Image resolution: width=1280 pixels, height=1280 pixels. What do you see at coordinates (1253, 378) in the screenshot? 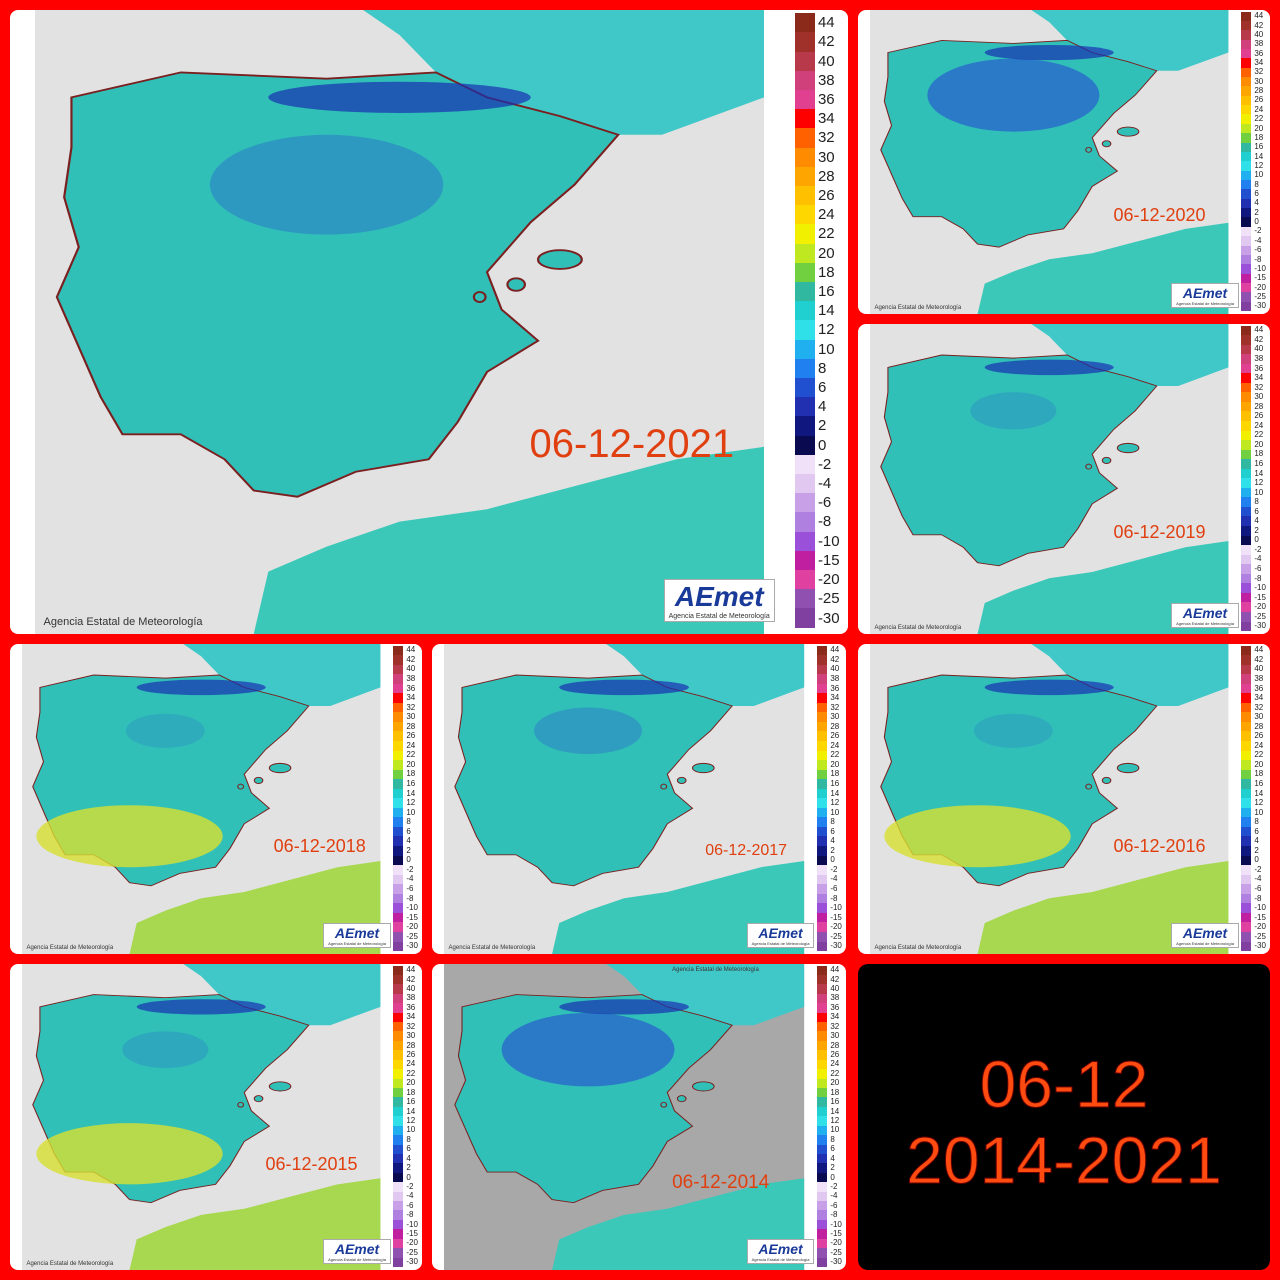
I see `legend-row: 34` at bounding box center [1253, 378].